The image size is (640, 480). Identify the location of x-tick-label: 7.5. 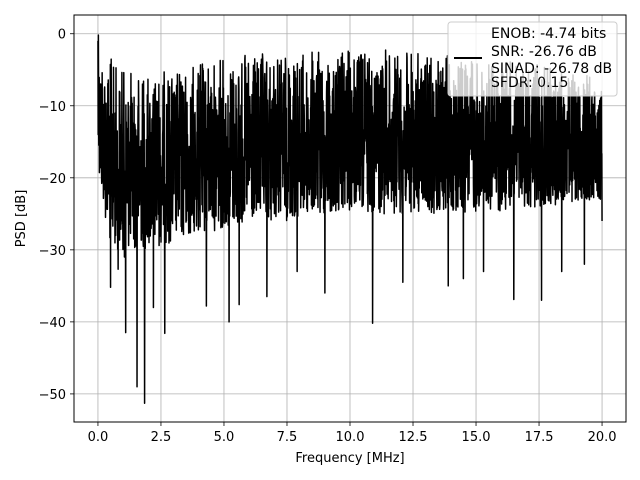
(287, 437).